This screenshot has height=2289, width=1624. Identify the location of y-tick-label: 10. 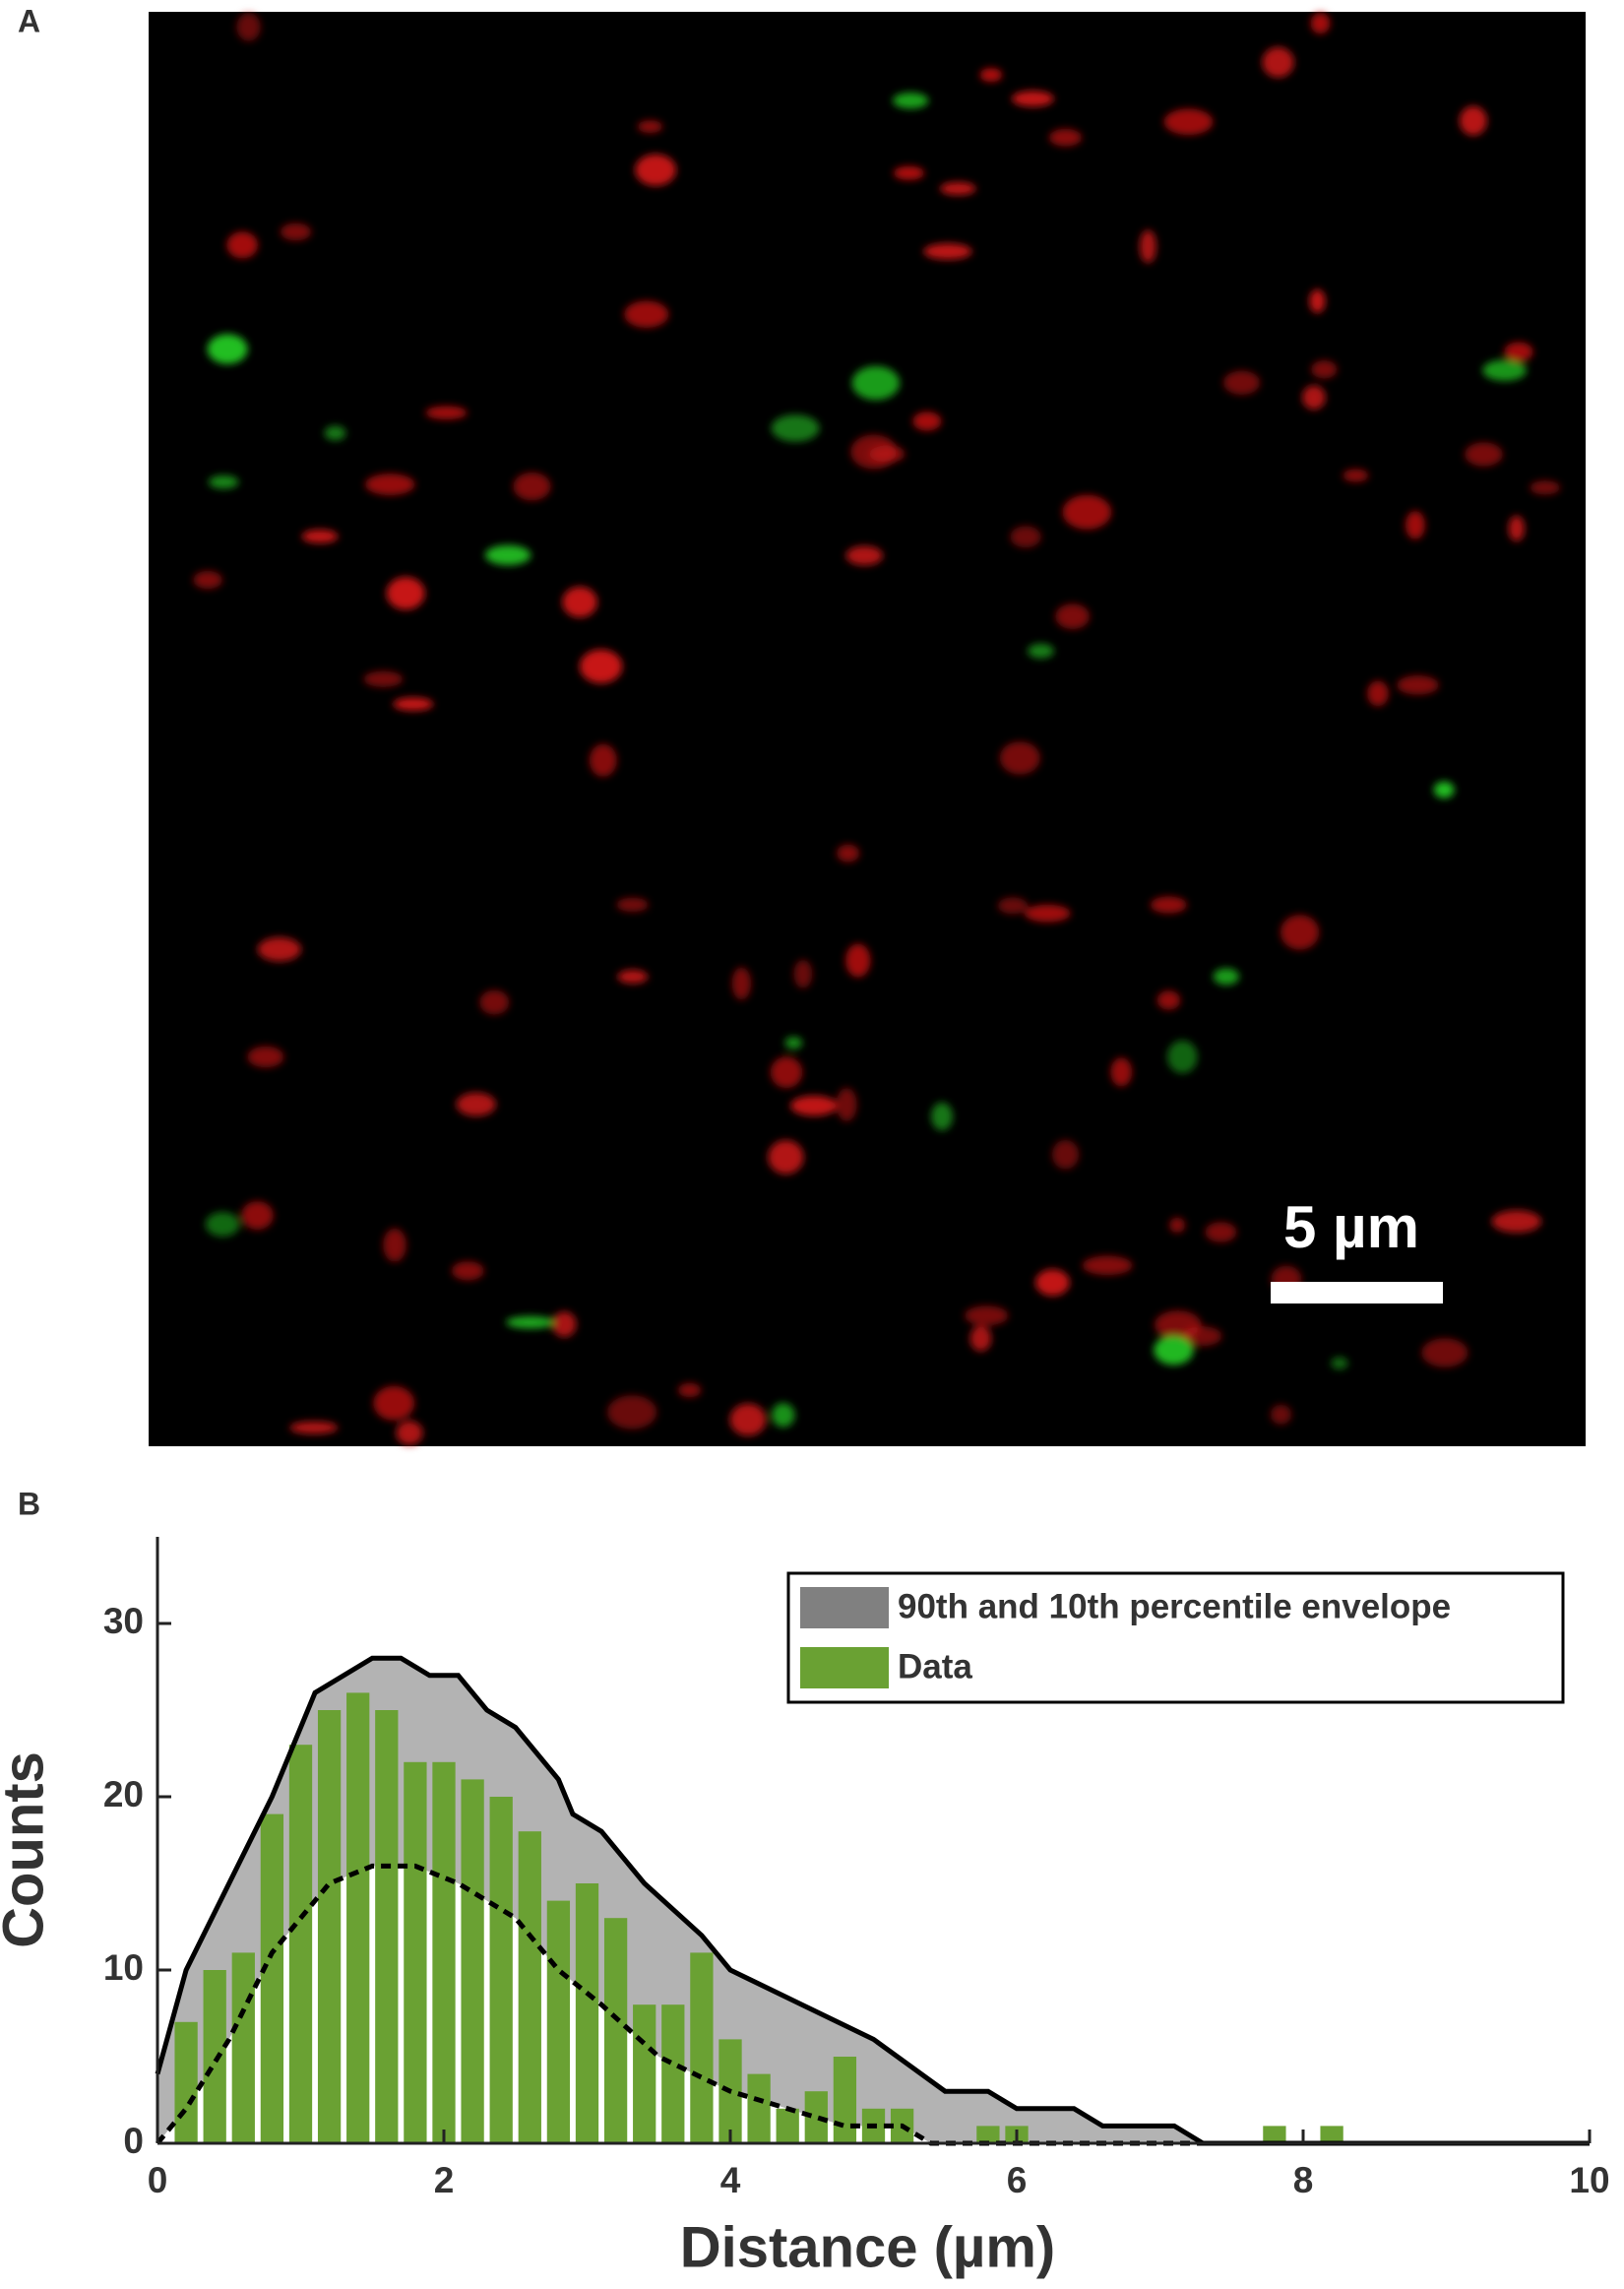
(123, 1967).